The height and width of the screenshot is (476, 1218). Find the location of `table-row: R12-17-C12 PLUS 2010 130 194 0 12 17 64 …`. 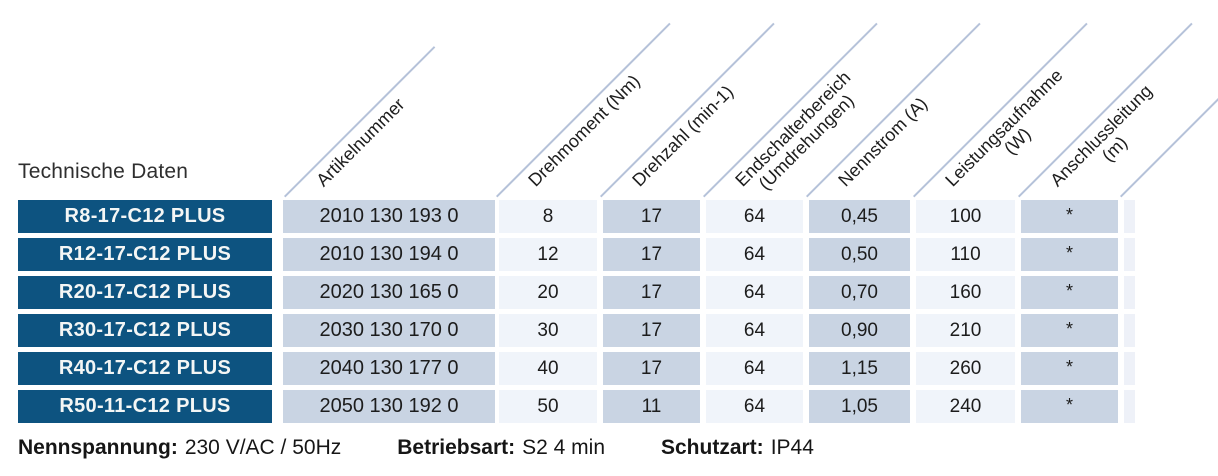

table-row: R12-17-C12 PLUS 2010 130 194 0 12 17 64 … is located at coordinates (609, 254).